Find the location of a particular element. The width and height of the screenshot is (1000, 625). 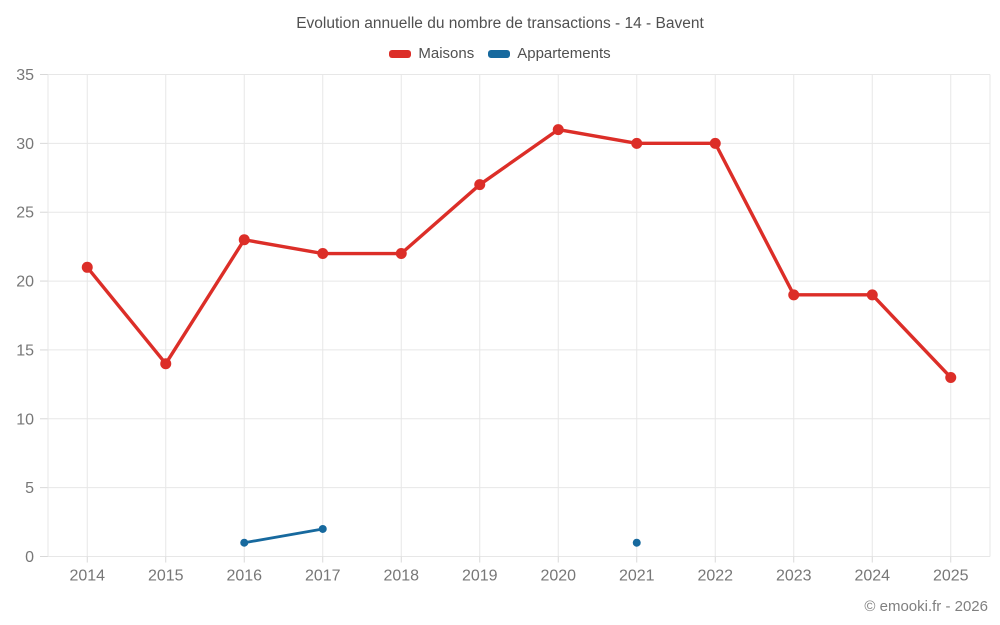

data-point-maisons-2014 is located at coordinates (87, 267).